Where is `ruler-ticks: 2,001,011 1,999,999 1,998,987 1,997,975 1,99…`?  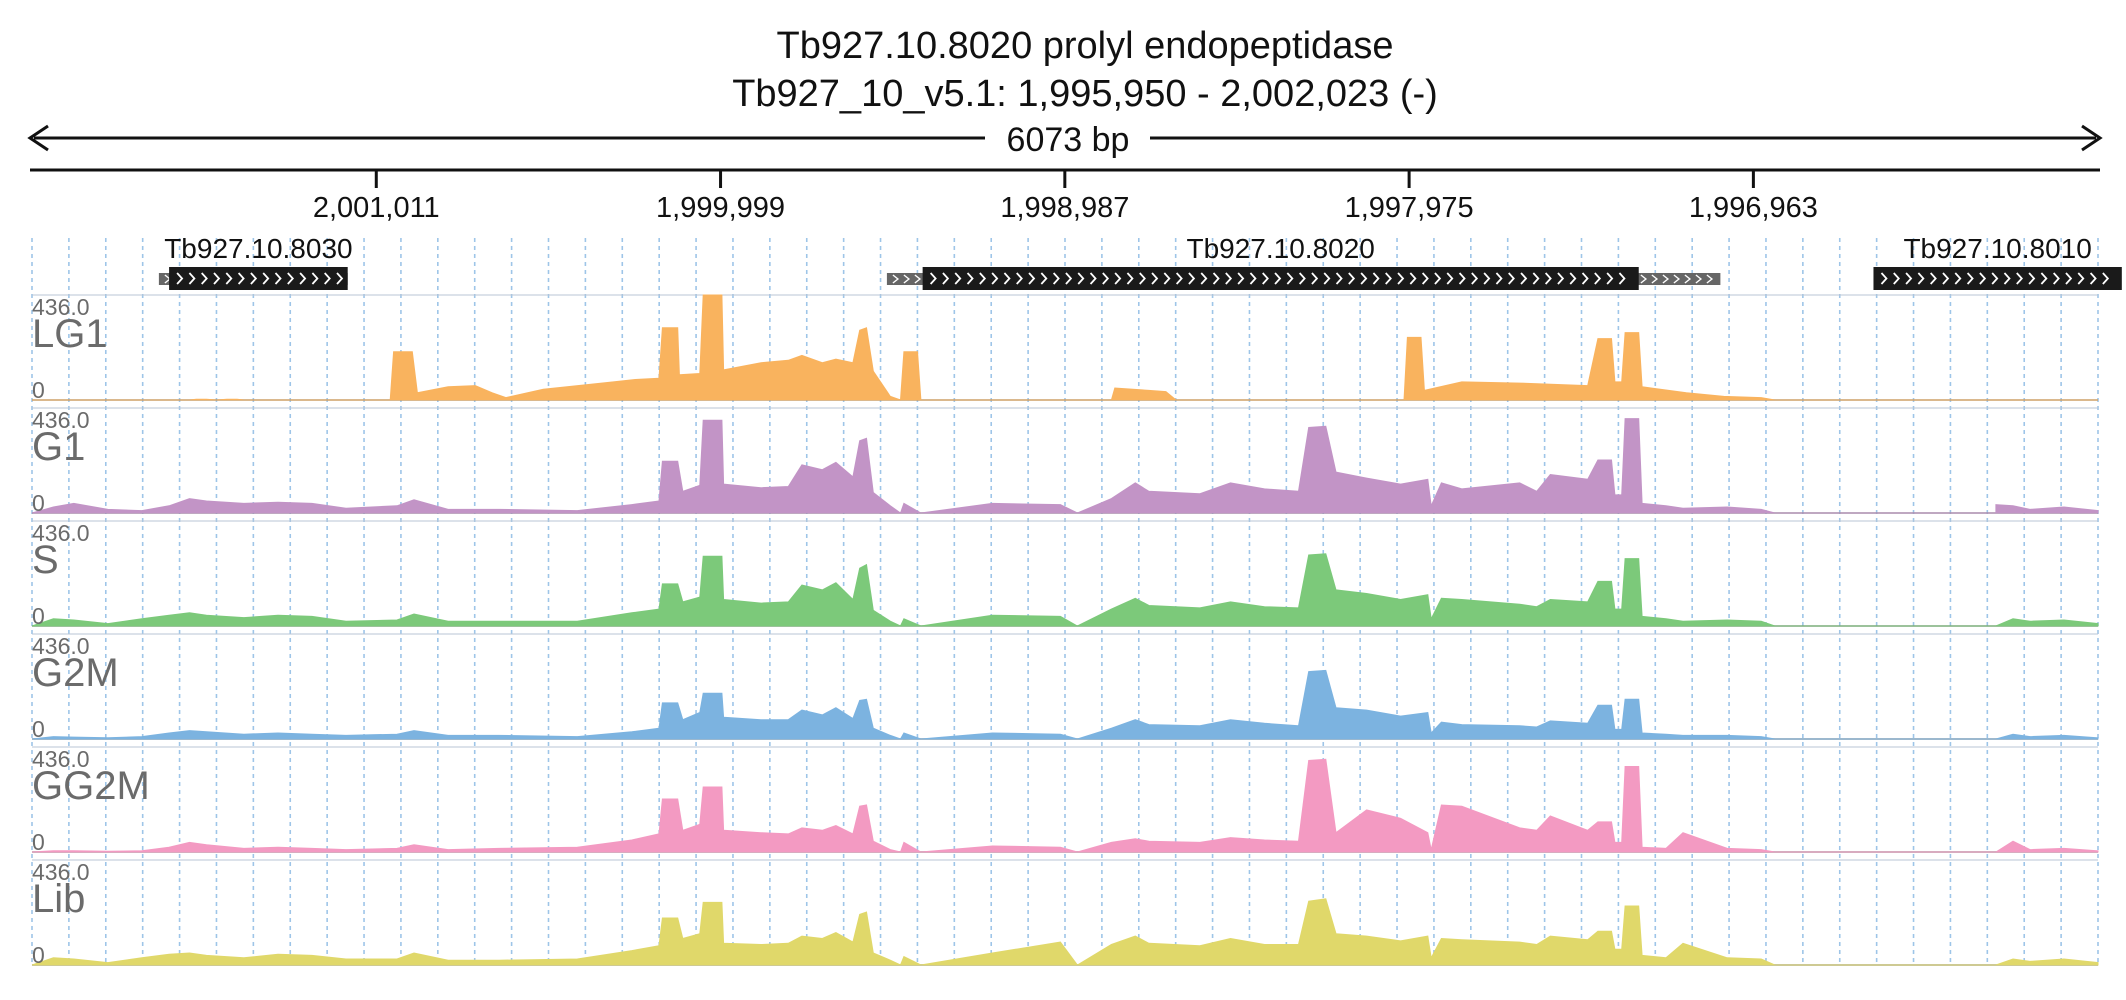
ruler-ticks: 2,001,011 1,999,999 1,998,987 1,997,975 1,99… is located at coordinates (1065, 197).